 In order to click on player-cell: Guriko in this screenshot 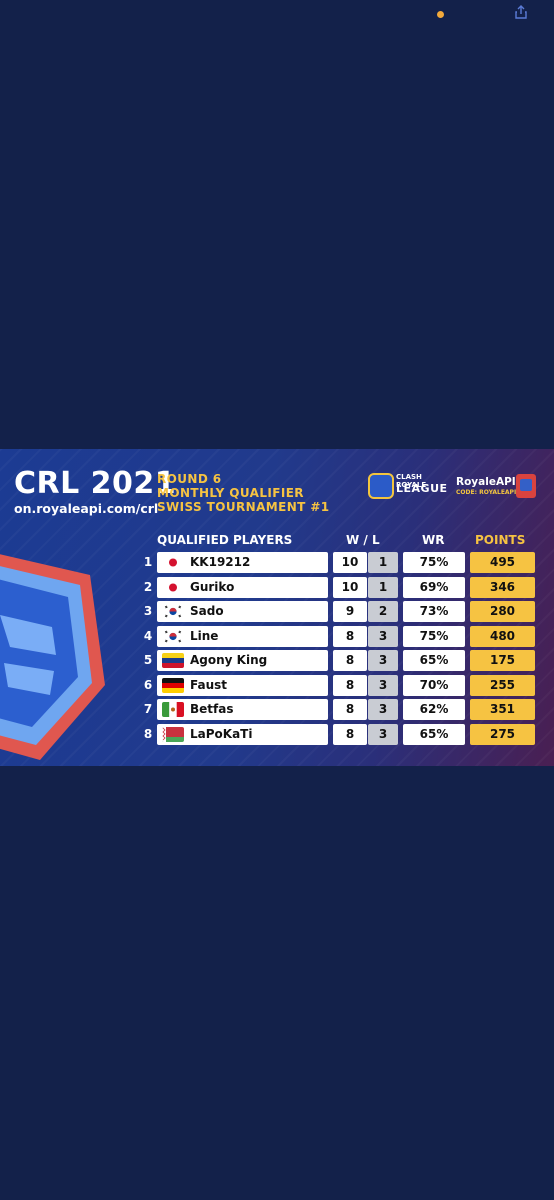, I will do `click(242, 587)`.